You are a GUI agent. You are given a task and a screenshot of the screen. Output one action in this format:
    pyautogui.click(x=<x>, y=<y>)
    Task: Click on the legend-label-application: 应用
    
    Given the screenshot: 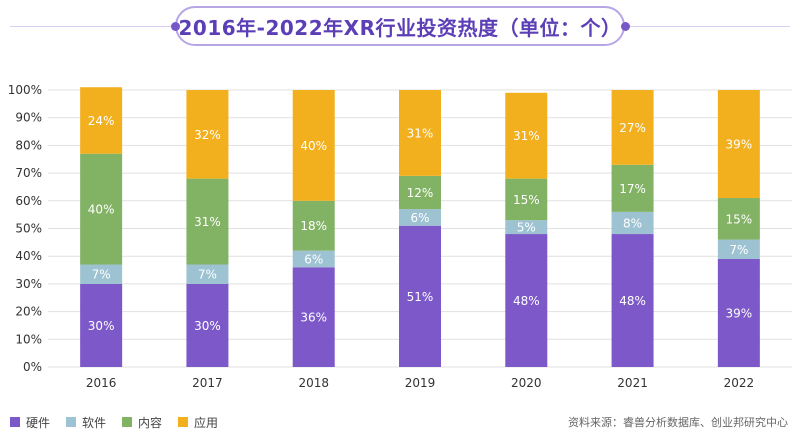 What is the action you would take?
    pyautogui.click(x=206, y=422)
    